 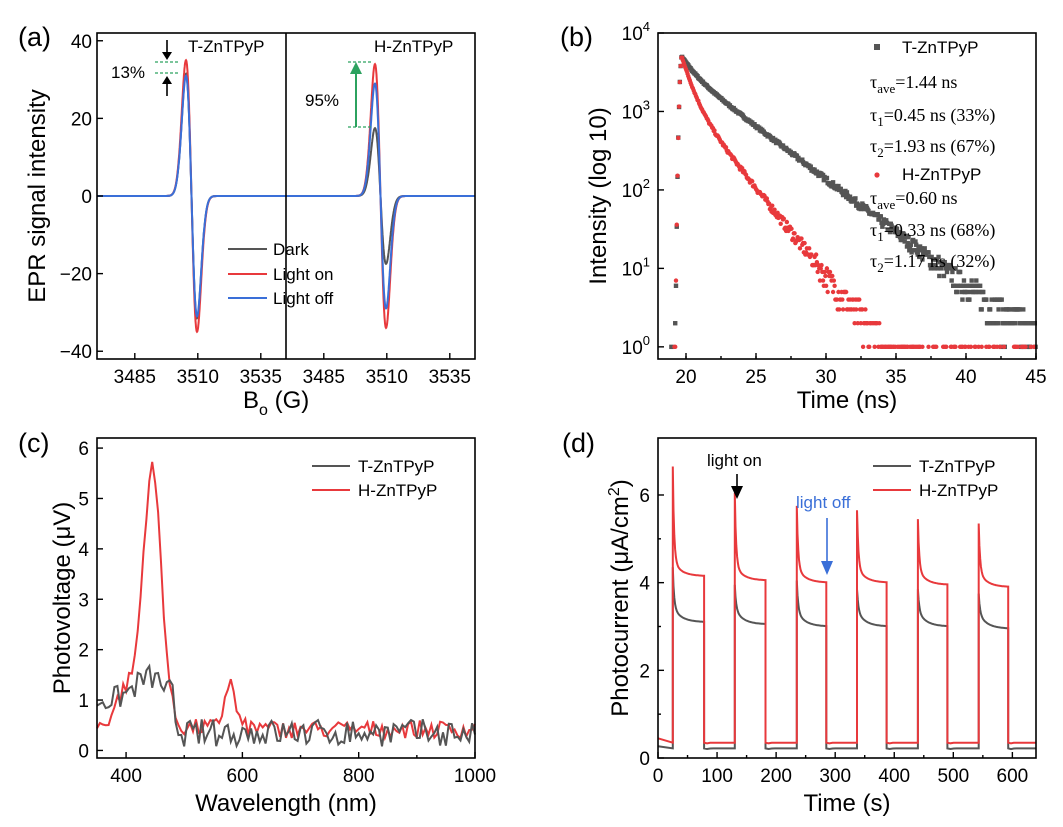 What do you see at coordinates (198, 377) in the screenshot?
I see `a-xtick-label: 3510` at bounding box center [198, 377].